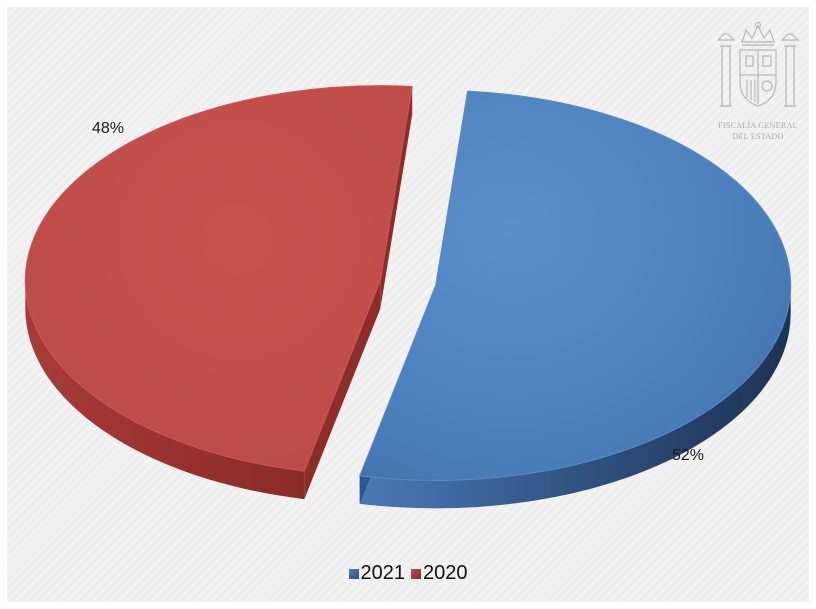 This screenshot has width=816, height=609. I want to click on coat-of-arms-icon, so click(758, 64).